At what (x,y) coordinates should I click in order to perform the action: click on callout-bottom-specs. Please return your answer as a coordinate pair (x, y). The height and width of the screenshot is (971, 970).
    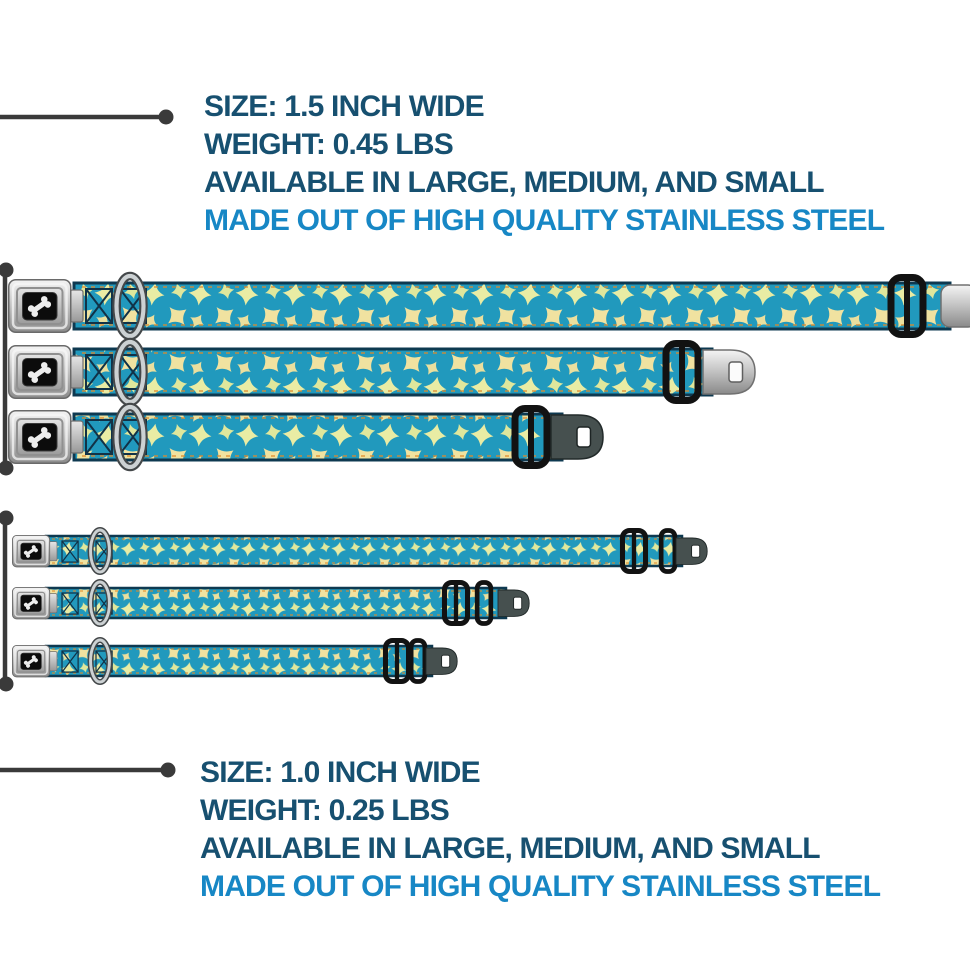
    Looking at the image, I should click on (88, 770).